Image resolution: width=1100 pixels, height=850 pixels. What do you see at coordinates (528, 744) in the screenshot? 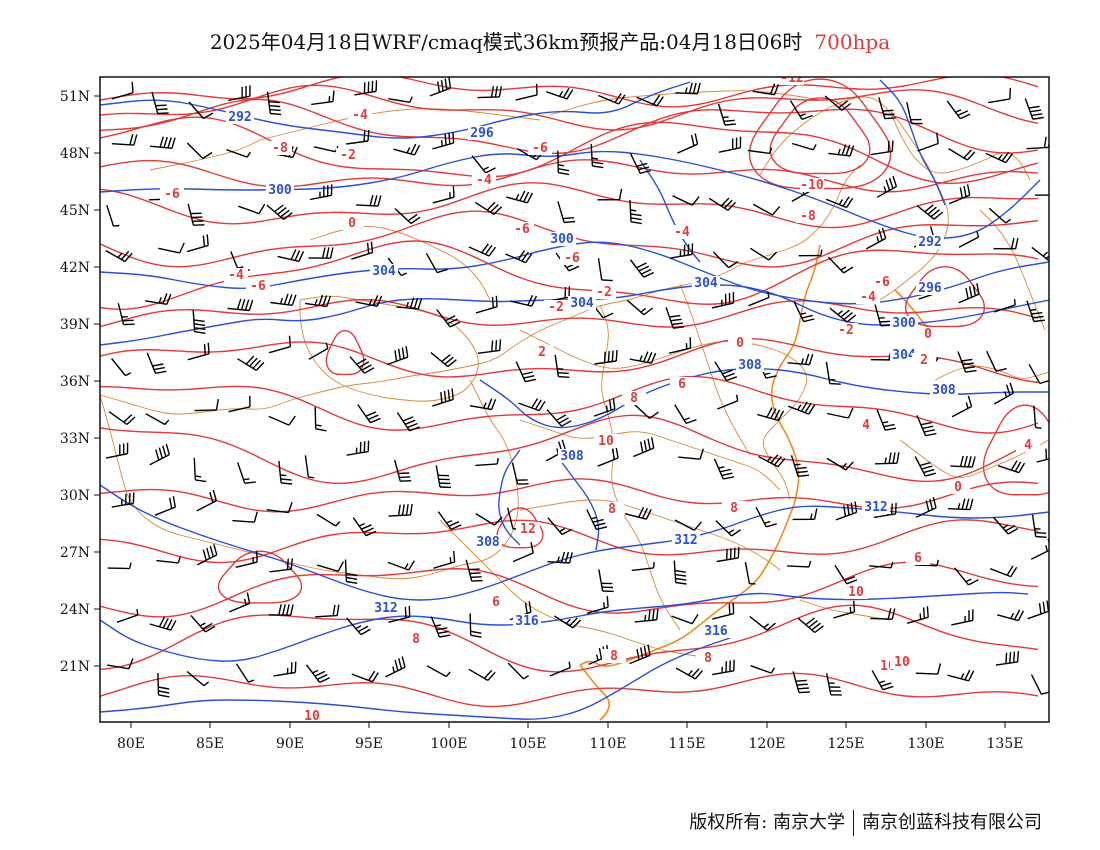
I see `lon-tick-label: 105E` at bounding box center [528, 744].